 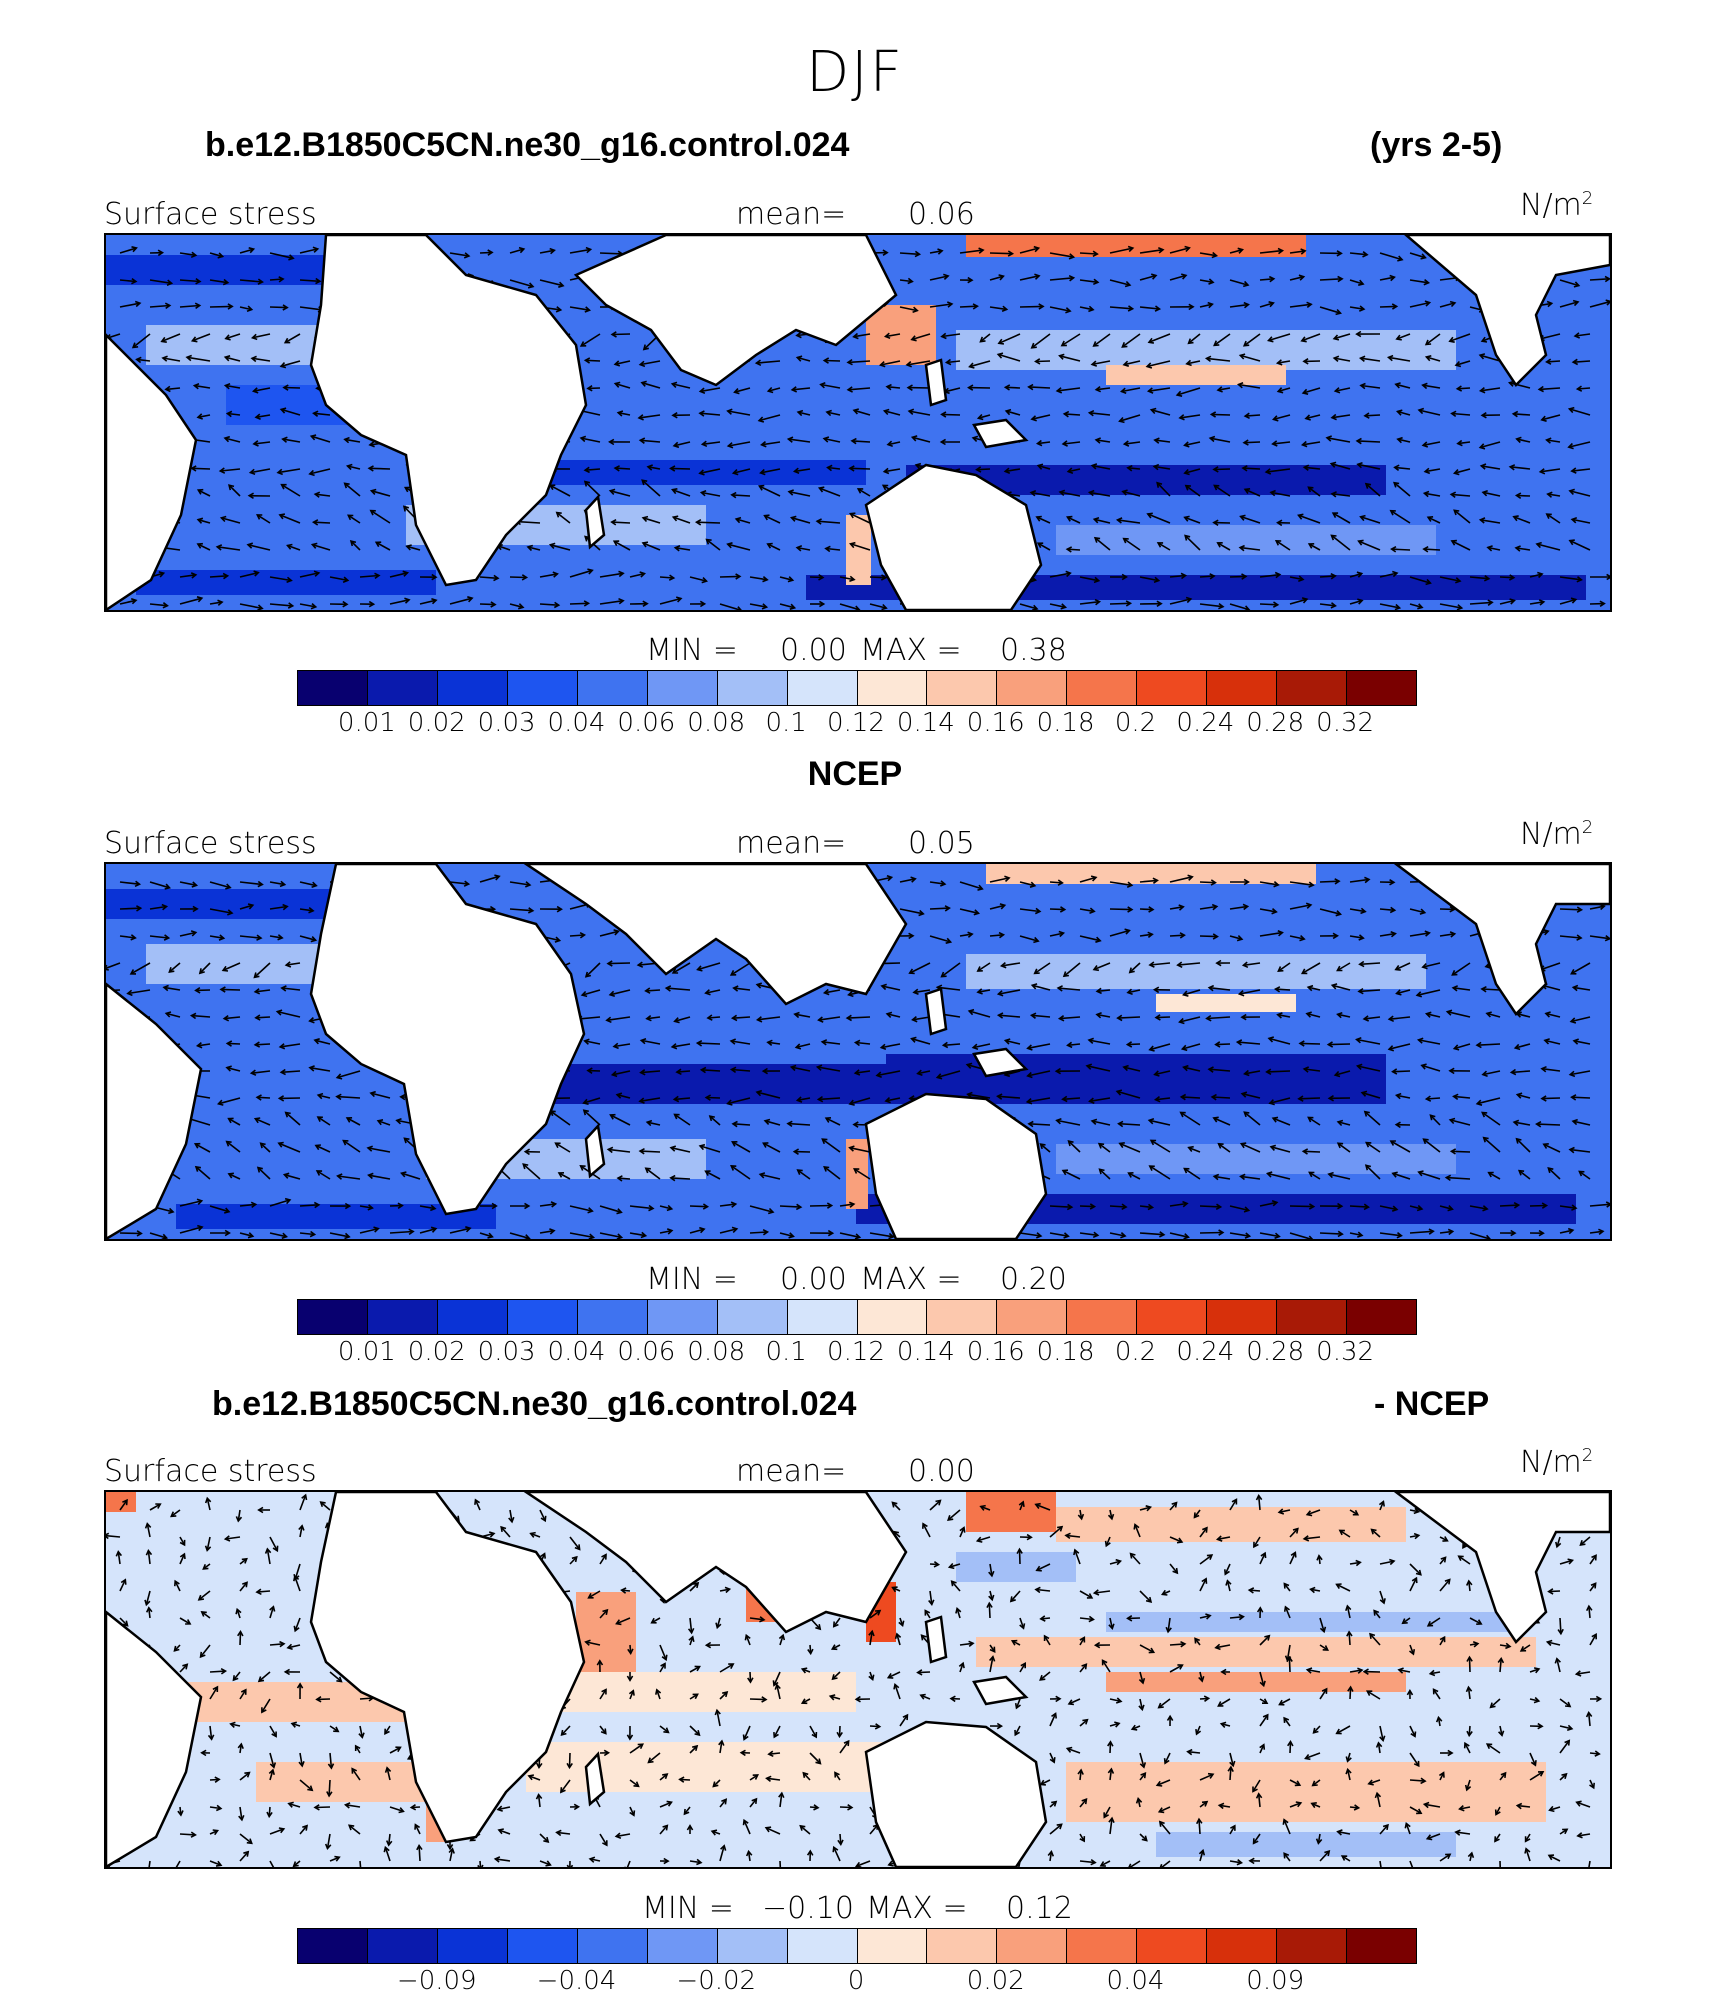 What do you see at coordinates (506, 1352) in the screenshot?
I see `colorbar-tick-label: 0.03` at bounding box center [506, 1352].